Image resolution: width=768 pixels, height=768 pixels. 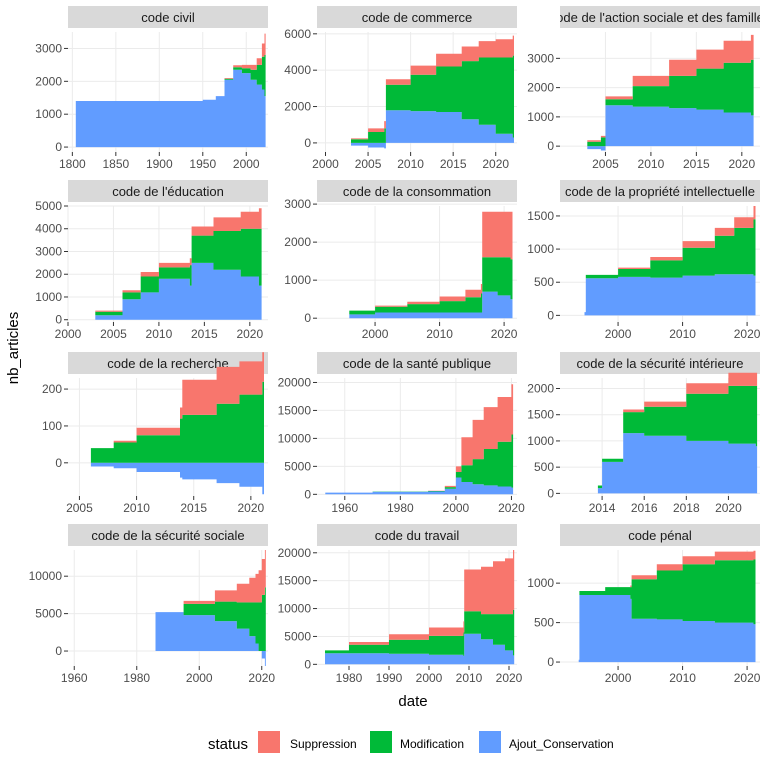 I want to click on x-axis-title: date, so click(x=412, y=701).